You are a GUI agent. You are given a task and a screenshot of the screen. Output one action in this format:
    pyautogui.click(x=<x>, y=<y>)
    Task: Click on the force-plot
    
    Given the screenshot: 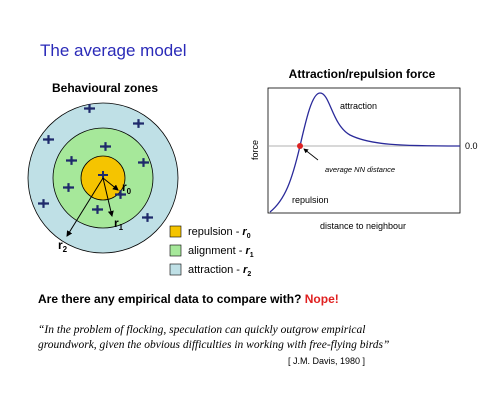 What is the action you would take?
    pyautogui.click(x=364, y=150)
    